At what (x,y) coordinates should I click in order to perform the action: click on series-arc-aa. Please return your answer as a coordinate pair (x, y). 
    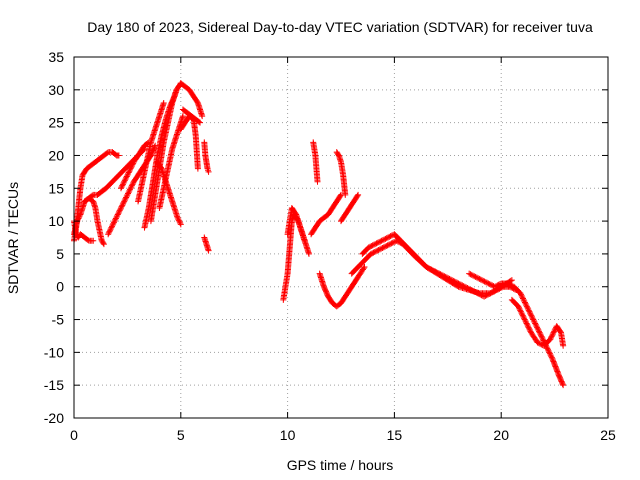
    Looking at the image, I should click on (537, 322).